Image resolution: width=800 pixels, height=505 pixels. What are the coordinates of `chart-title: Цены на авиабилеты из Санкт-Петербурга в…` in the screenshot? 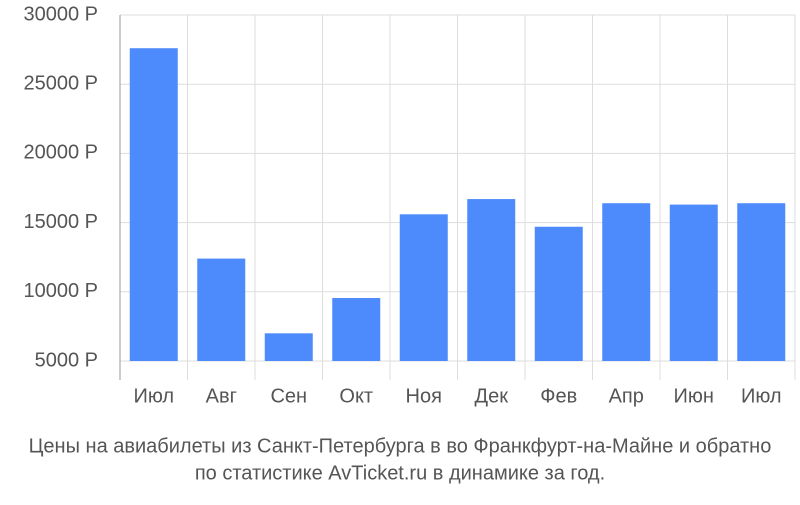 It's located at (400, 446).